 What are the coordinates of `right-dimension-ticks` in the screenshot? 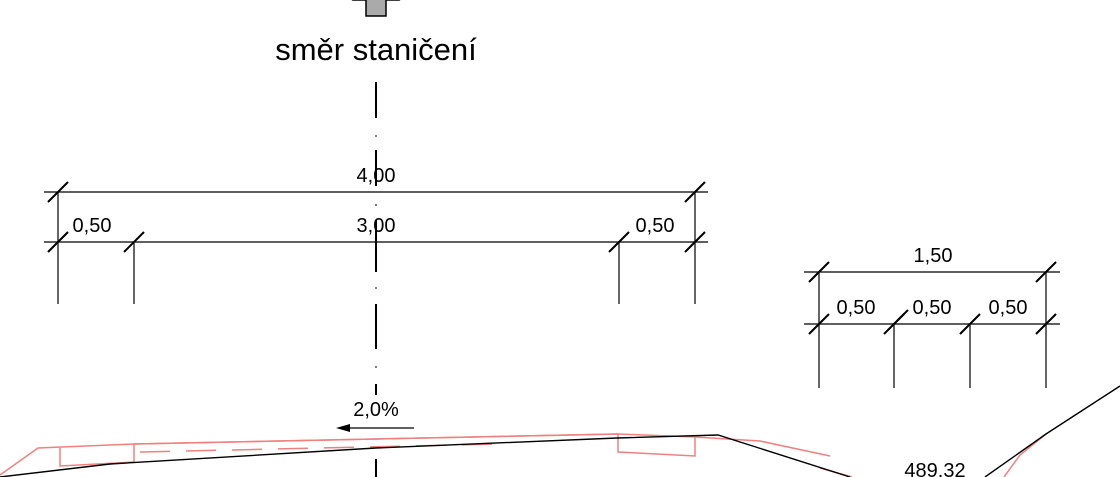 It's located at (932, 298).